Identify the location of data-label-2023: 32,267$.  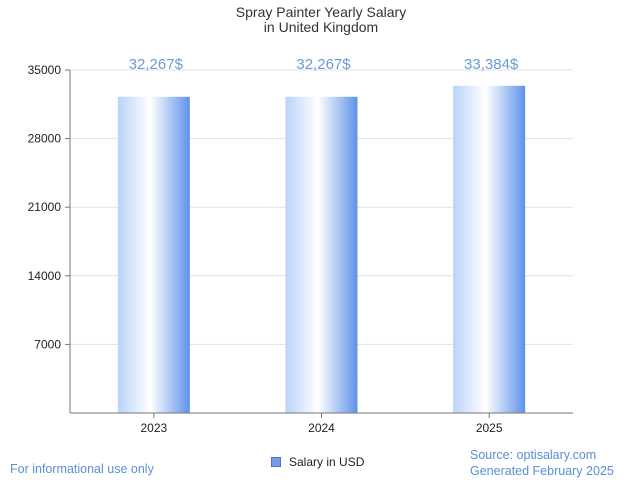
(156, 64).